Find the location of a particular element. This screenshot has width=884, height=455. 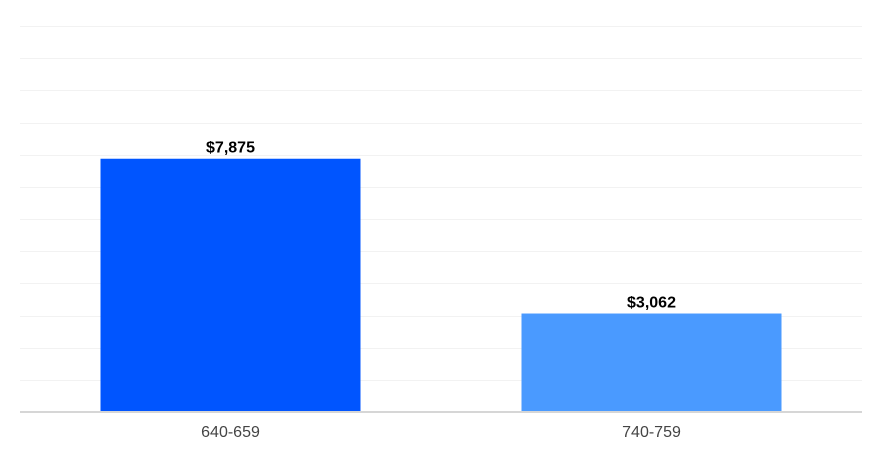

x-tick-label-740-759: 740-759 is located at coordinates (651, 432).